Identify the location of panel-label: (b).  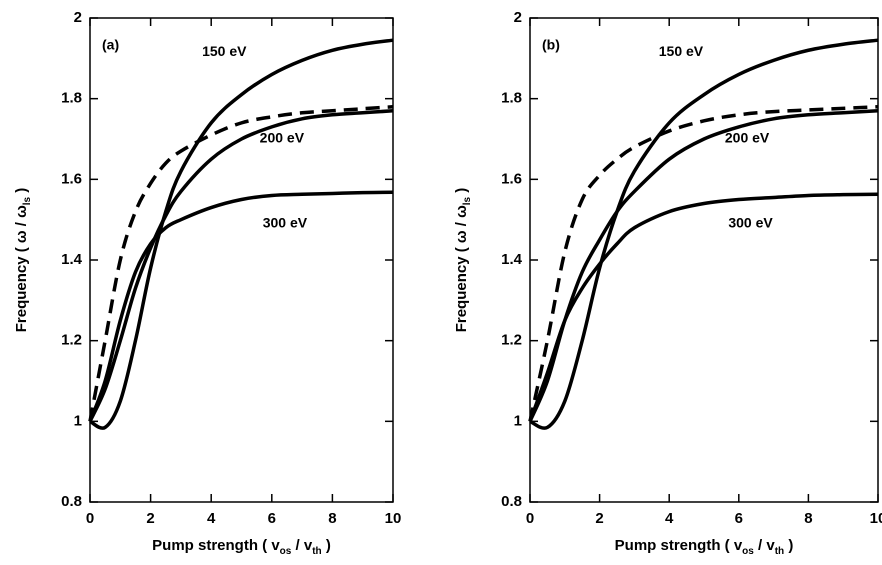
(551, 45).